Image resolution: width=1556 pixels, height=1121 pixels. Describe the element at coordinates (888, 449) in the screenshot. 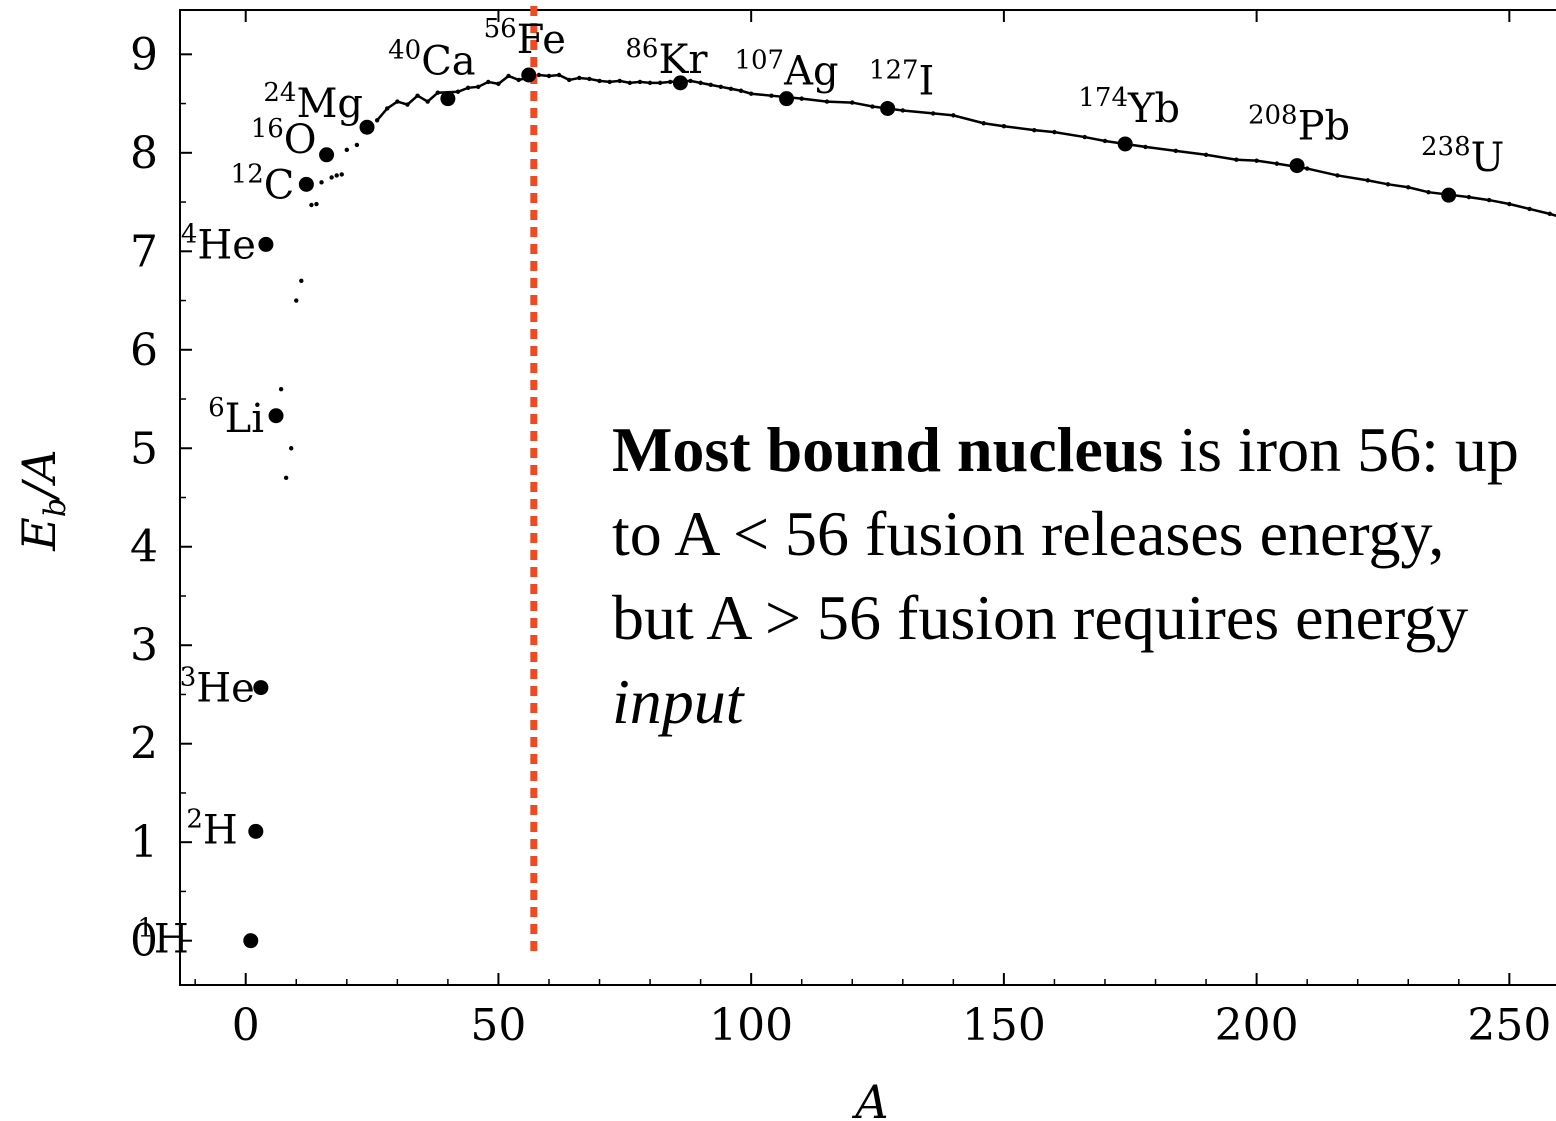

I see `annotation-bold: Most bound nucleus` at that location.